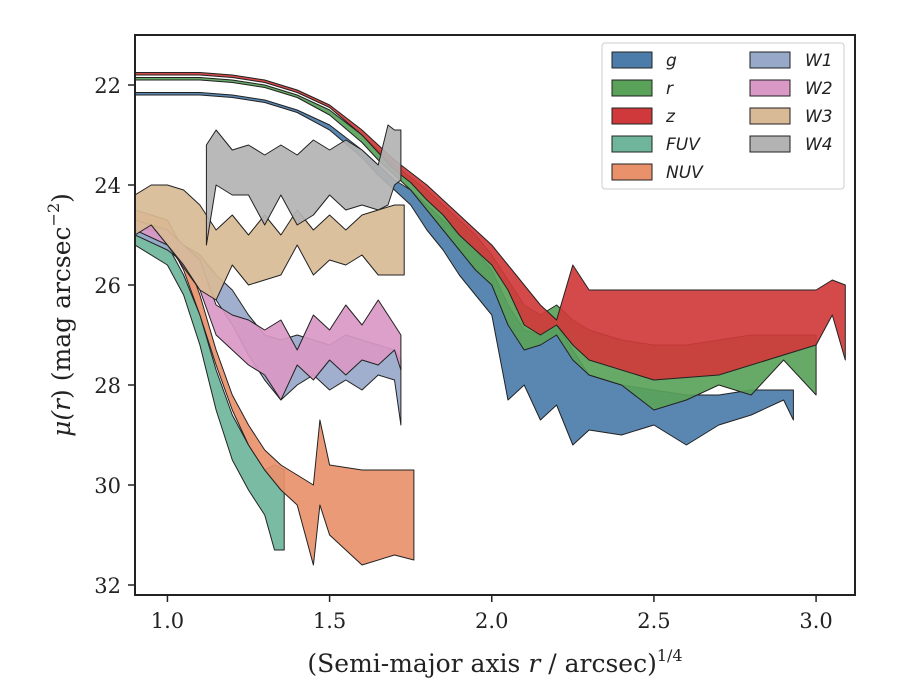 This screenshot has height=700, width=900. Describe the element at coordinates (303, 185) in the screenshot. I see `series-band-w4` at that location.